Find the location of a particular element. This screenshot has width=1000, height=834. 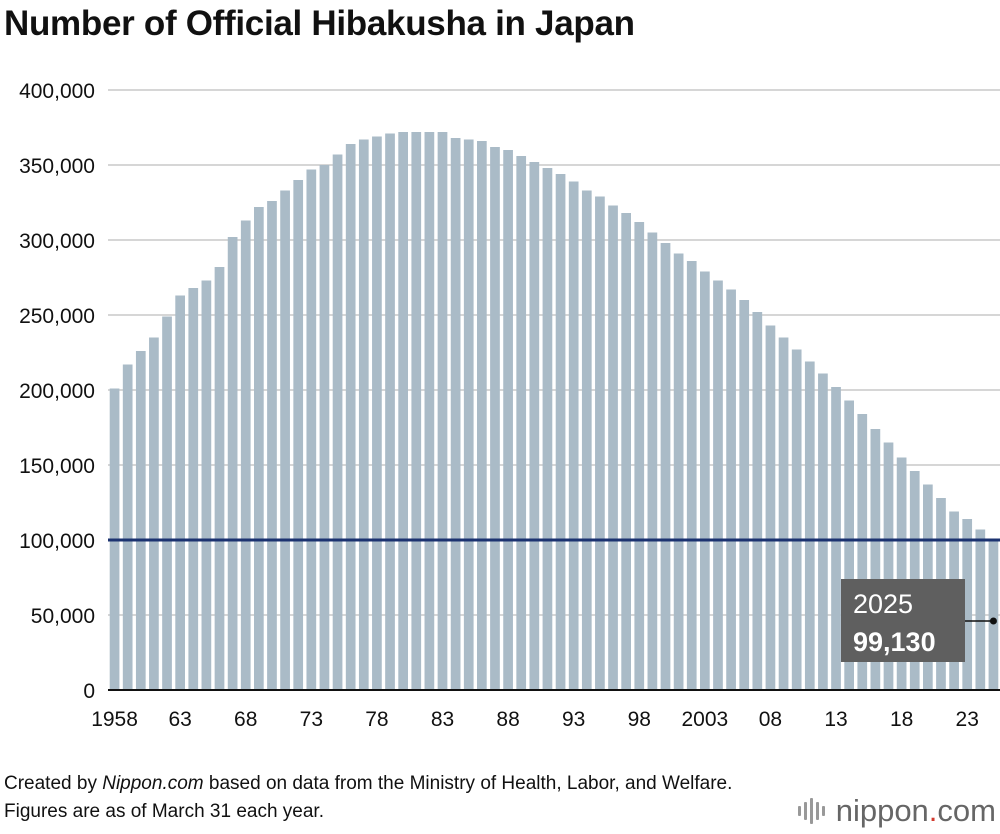

bar-1985 is located at coordinates (468, 414).